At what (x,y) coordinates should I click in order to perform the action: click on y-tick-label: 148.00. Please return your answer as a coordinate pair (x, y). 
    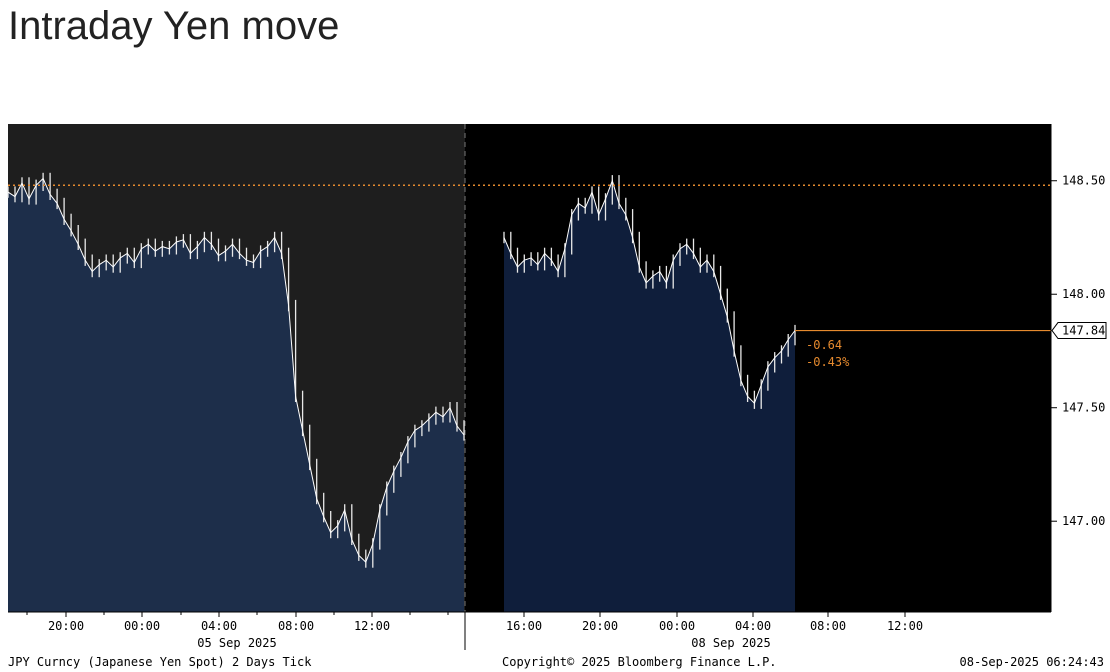
    Looking at the image, I should click on (1083, 294).